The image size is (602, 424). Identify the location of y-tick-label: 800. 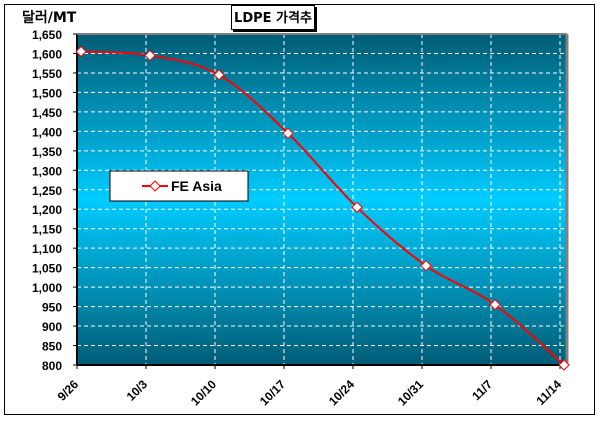
(52, 366).